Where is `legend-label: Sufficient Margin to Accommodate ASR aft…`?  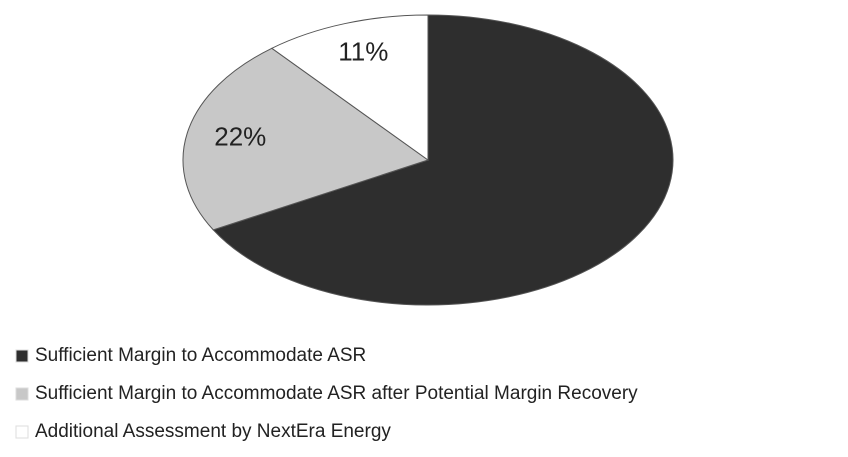
legend-label: Sufficient Margin to Accommodate ASR aft… is located at coordinates (336, 393).